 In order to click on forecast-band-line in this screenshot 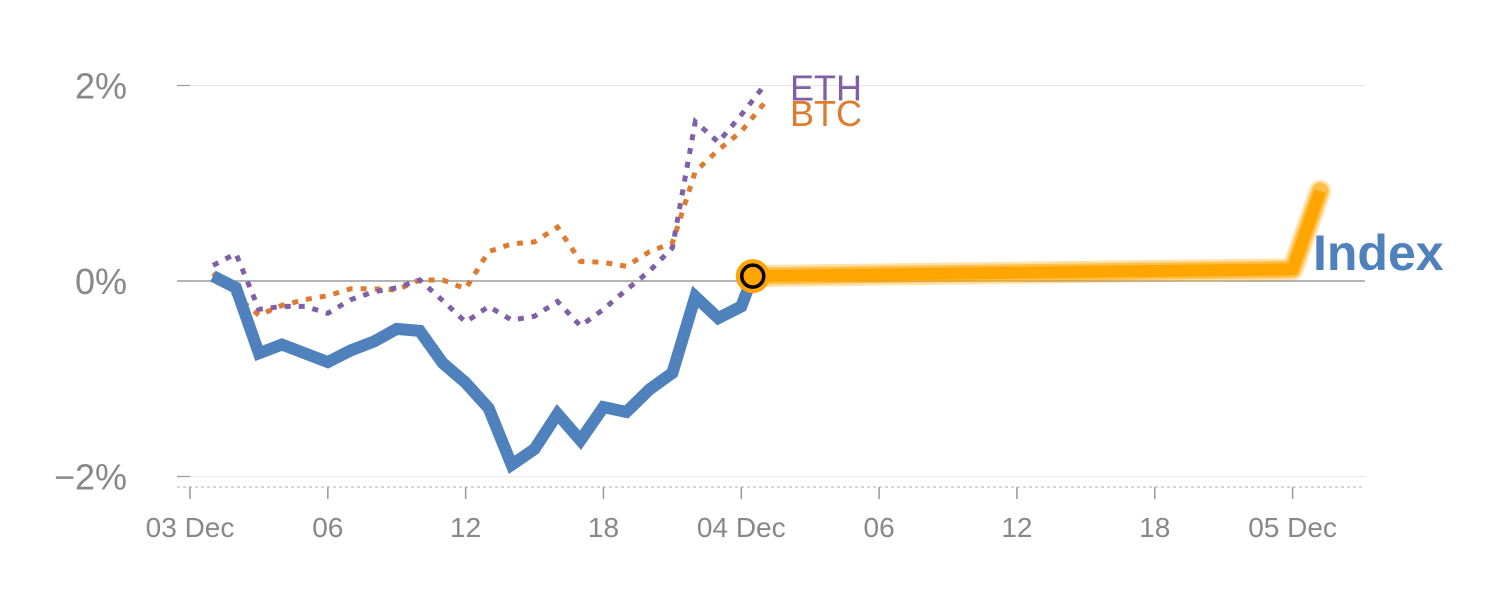, I will do `click(1039, 236)`.